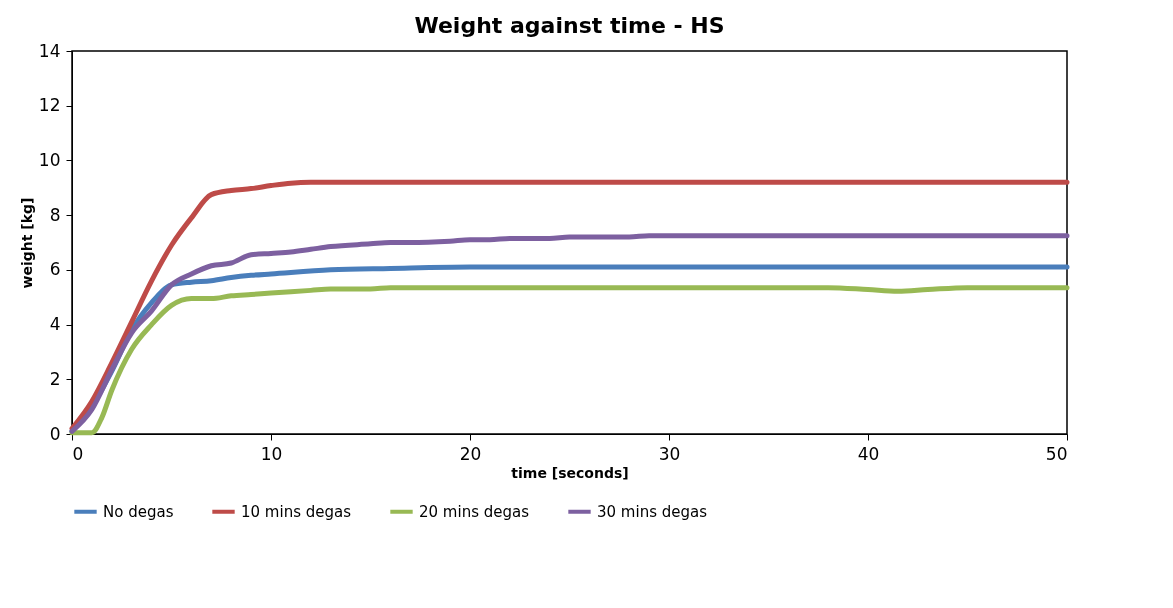 This screenshot has height=608, width=1173. I want to click on legend-label: 20 mins degas, so click(474, 511).